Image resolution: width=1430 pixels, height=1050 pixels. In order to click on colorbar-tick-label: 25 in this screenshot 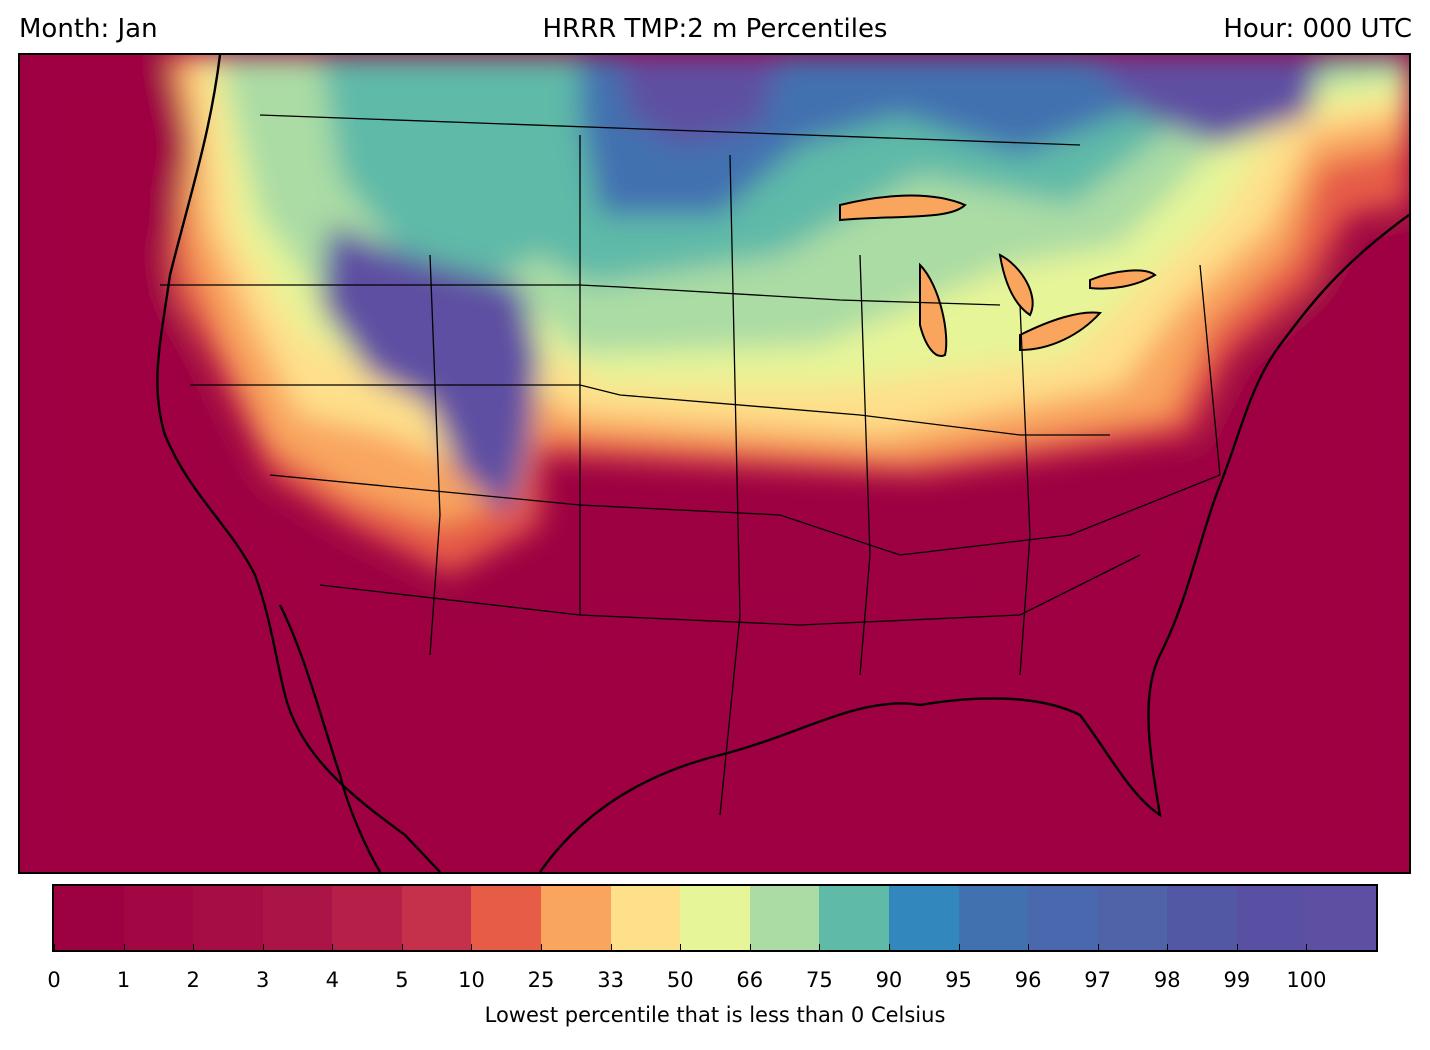, I will do `click(541, 980)`.